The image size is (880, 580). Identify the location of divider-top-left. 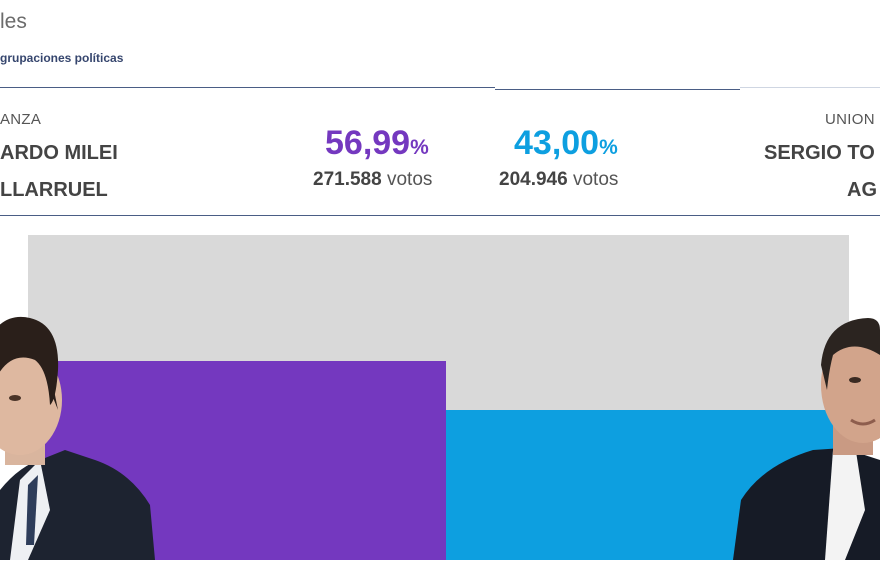
(247, 87).